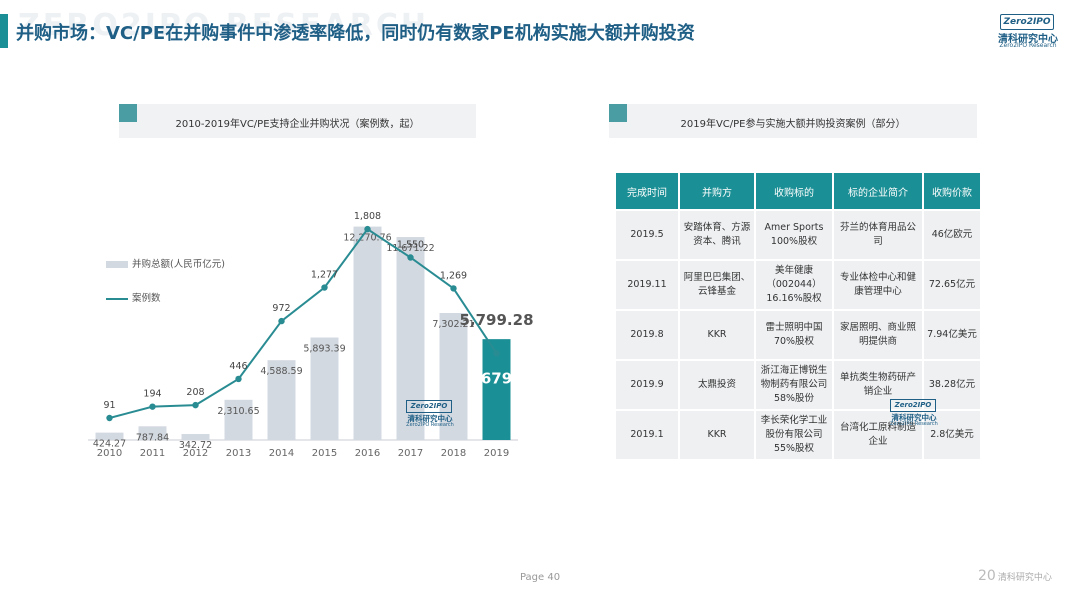 Image resolution: width=1080 pixels, height=607 pixels. Describe the element at coordinates (410, 453) in the screenshot. I see `x-tick-label: 2017` at that location.